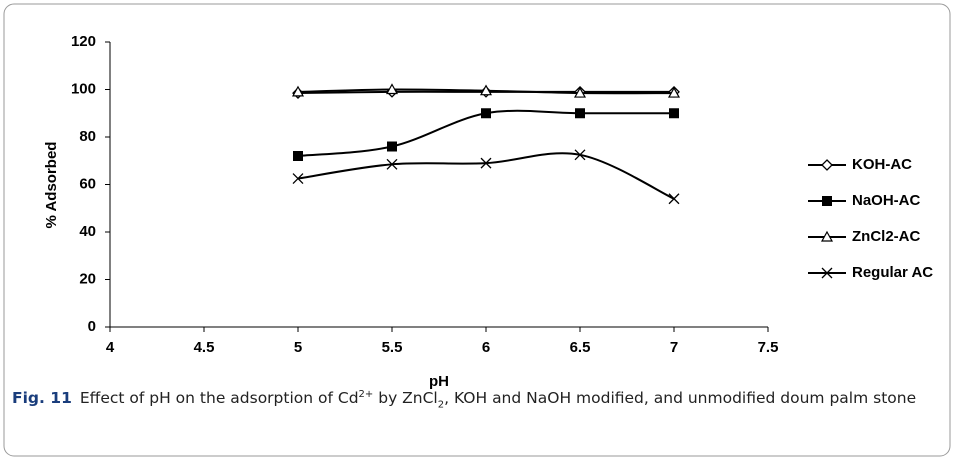 The image size is (955, 461). What do you see at coordinates (51, 185) in the screenshot?
I see `y-axis-label: % Adsorbed` at bounding box center [51, 185].